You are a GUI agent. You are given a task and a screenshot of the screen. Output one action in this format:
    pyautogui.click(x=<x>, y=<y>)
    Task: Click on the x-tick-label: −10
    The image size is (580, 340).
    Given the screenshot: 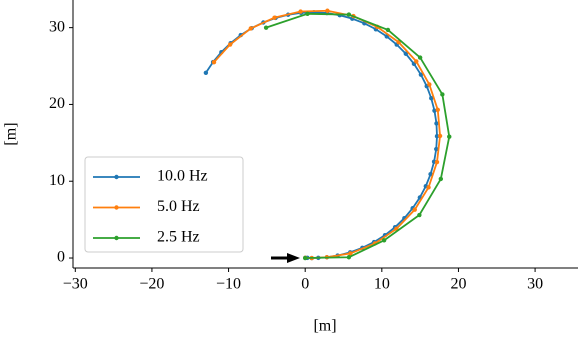 What is the action you would take?
    pyautogui.click(x=228, y=284)
    